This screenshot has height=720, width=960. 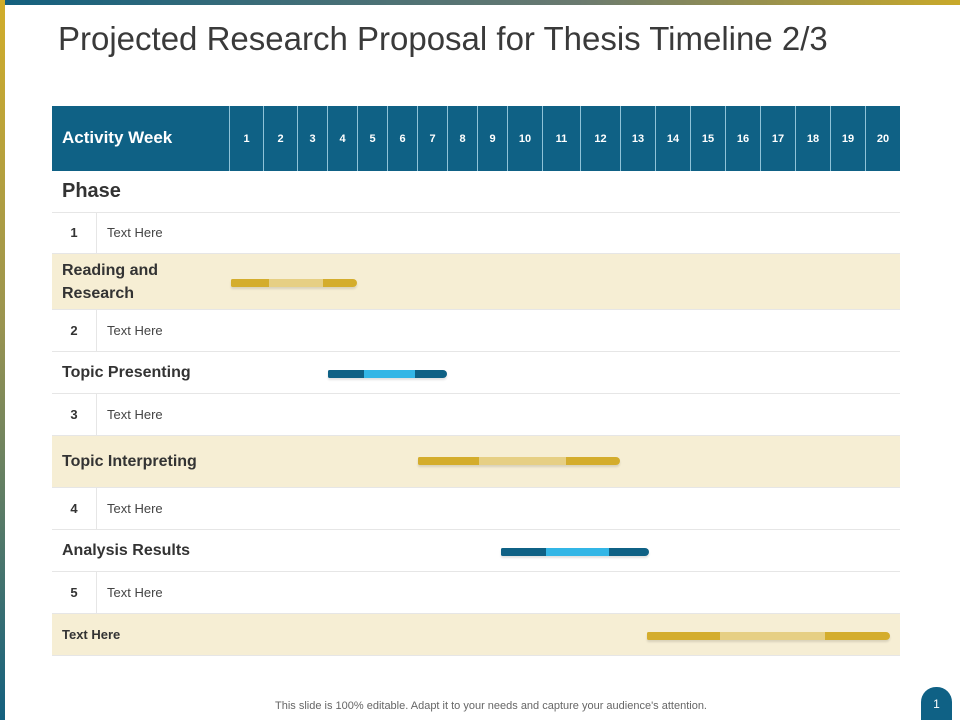 I want to click on week-15-header: 15, so click(x=707, y=138).